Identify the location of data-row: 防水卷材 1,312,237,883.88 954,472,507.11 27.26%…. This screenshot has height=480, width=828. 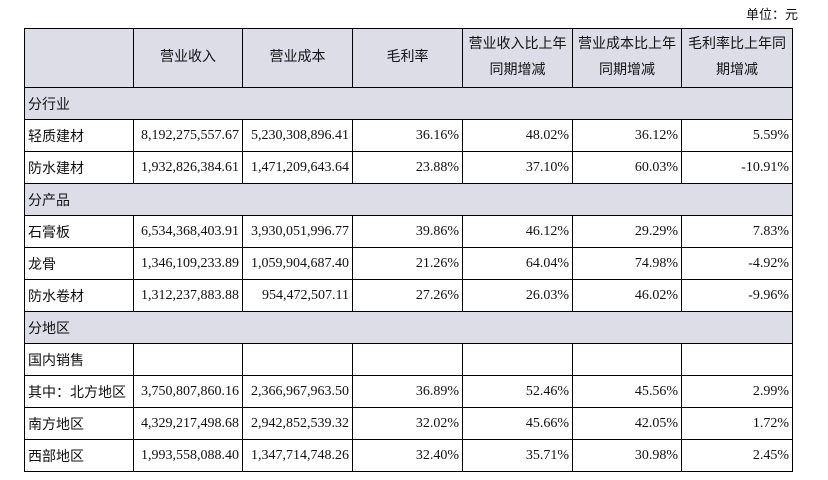
(408, 295).